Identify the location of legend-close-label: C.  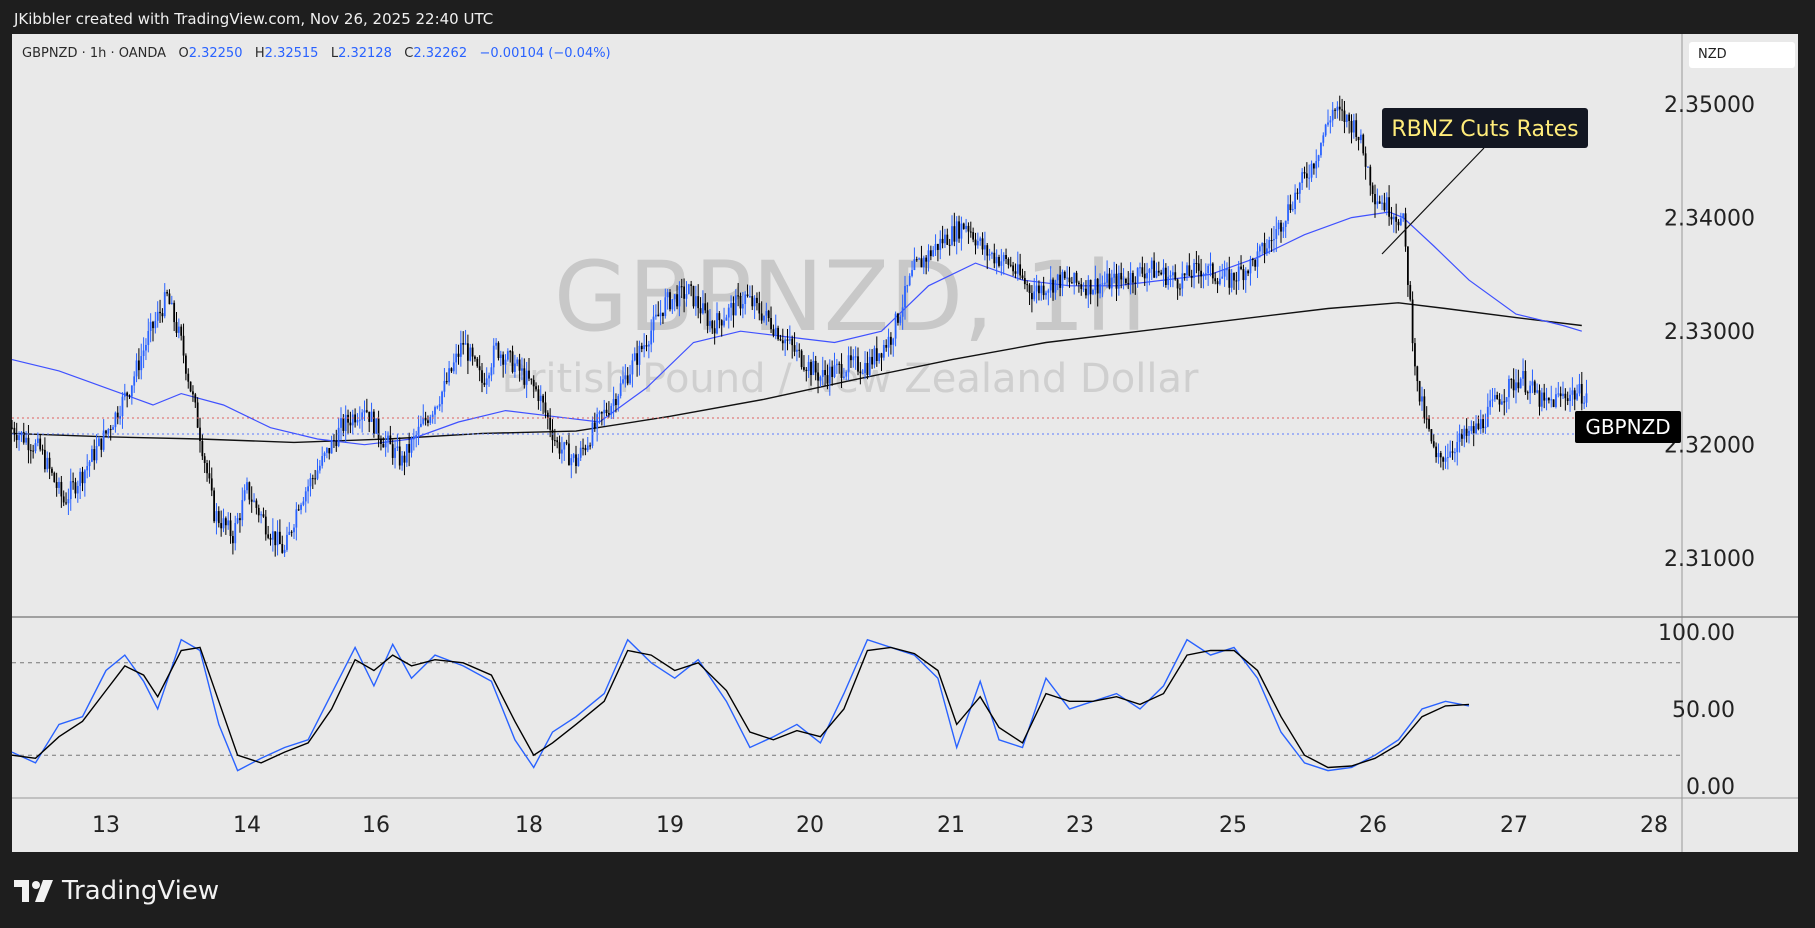
(409, 53).